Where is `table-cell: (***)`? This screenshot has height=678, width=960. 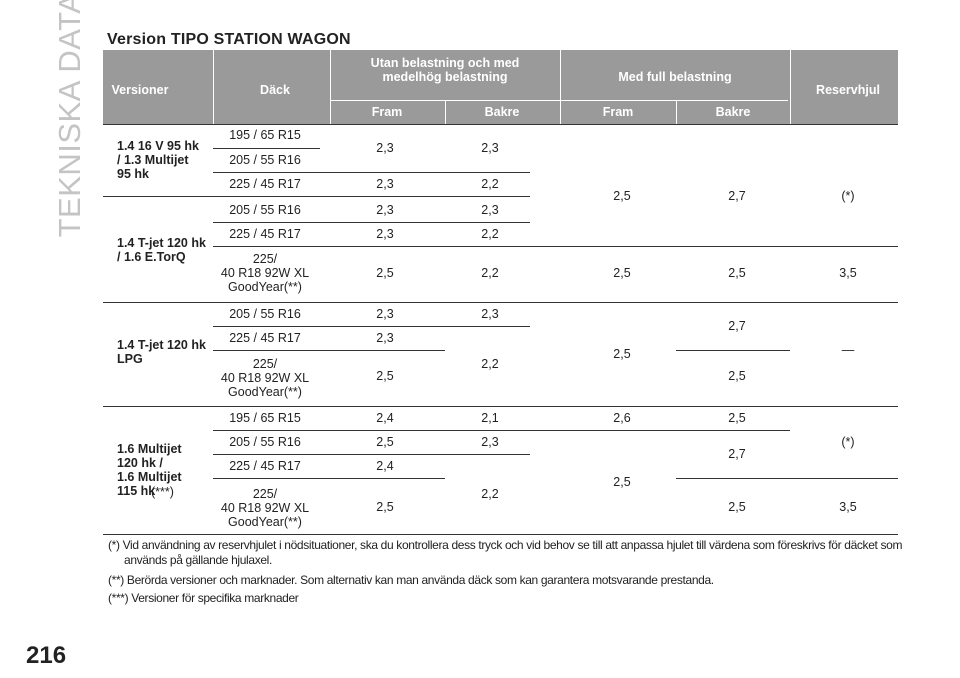 table-cell: (***) is located at coordinates (162, 492).